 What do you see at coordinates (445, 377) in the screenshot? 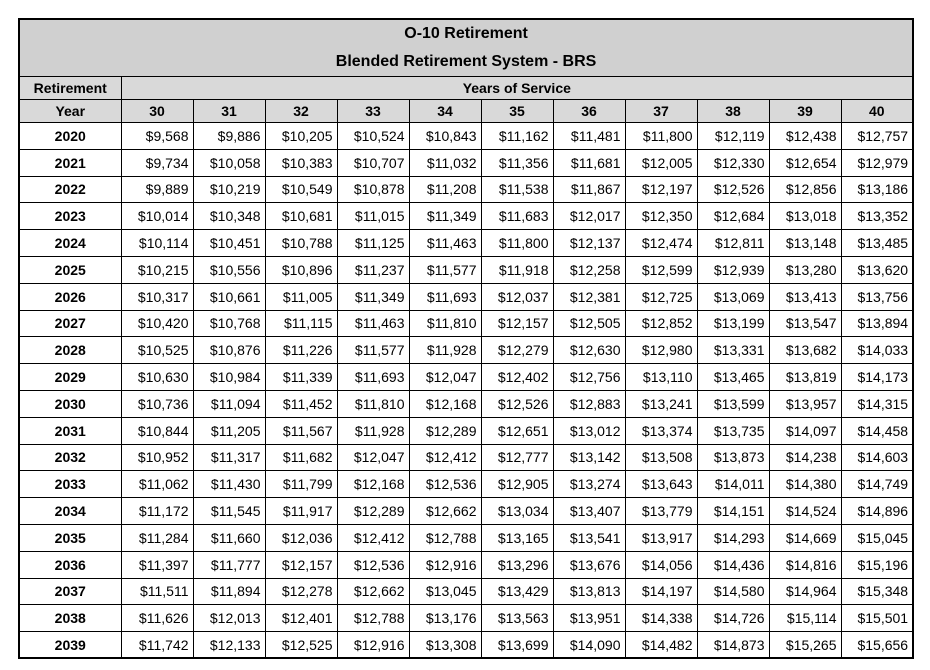
I see `value-cell: $12,047` at bounding box center [445, 377].